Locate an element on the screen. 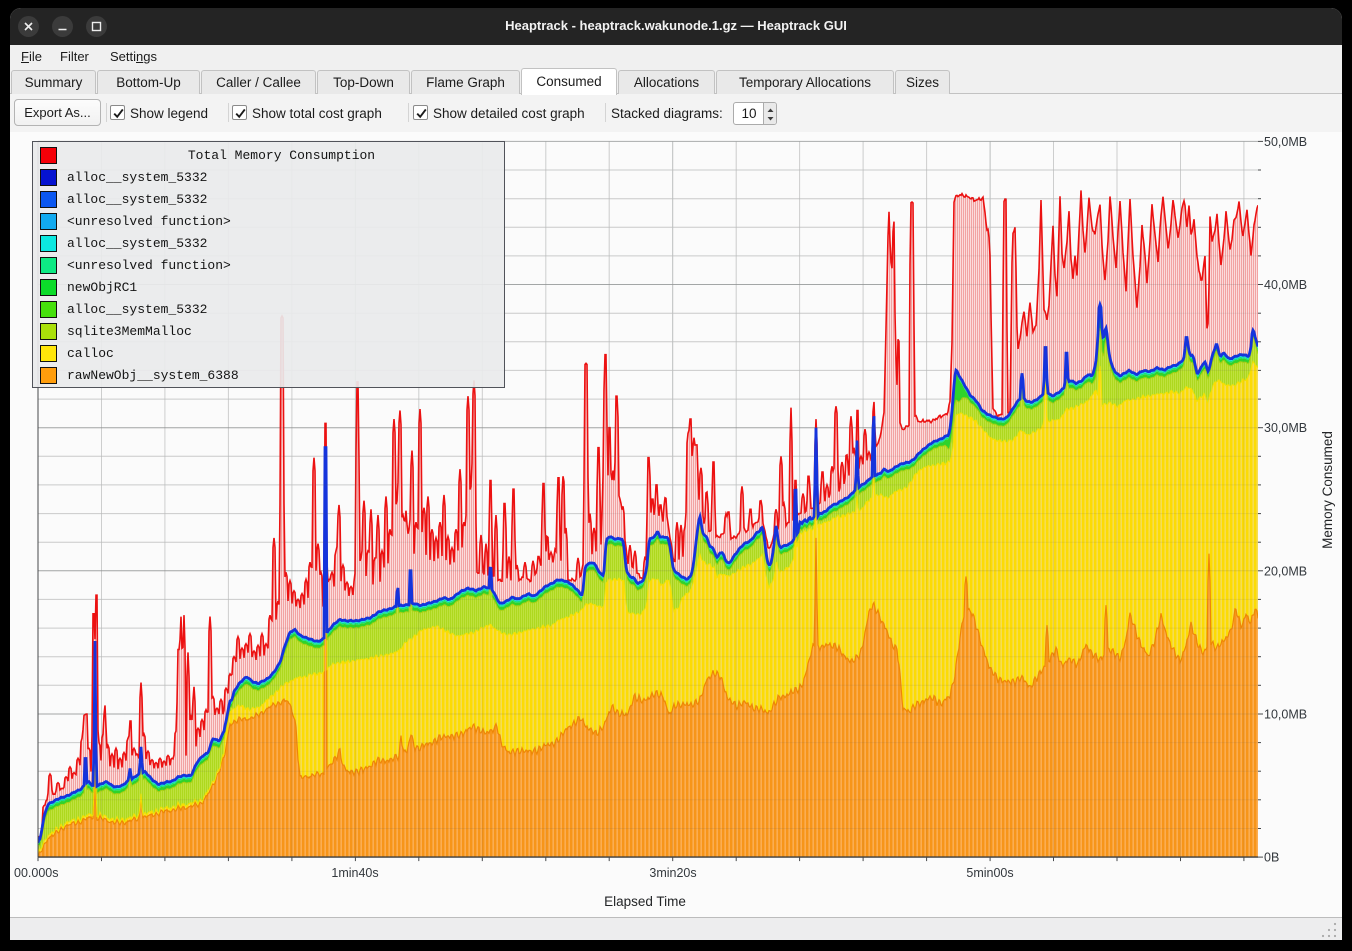 This screenshot has width=1352, height=951. svg-text: 0B is located at coordinates (1271, 858).